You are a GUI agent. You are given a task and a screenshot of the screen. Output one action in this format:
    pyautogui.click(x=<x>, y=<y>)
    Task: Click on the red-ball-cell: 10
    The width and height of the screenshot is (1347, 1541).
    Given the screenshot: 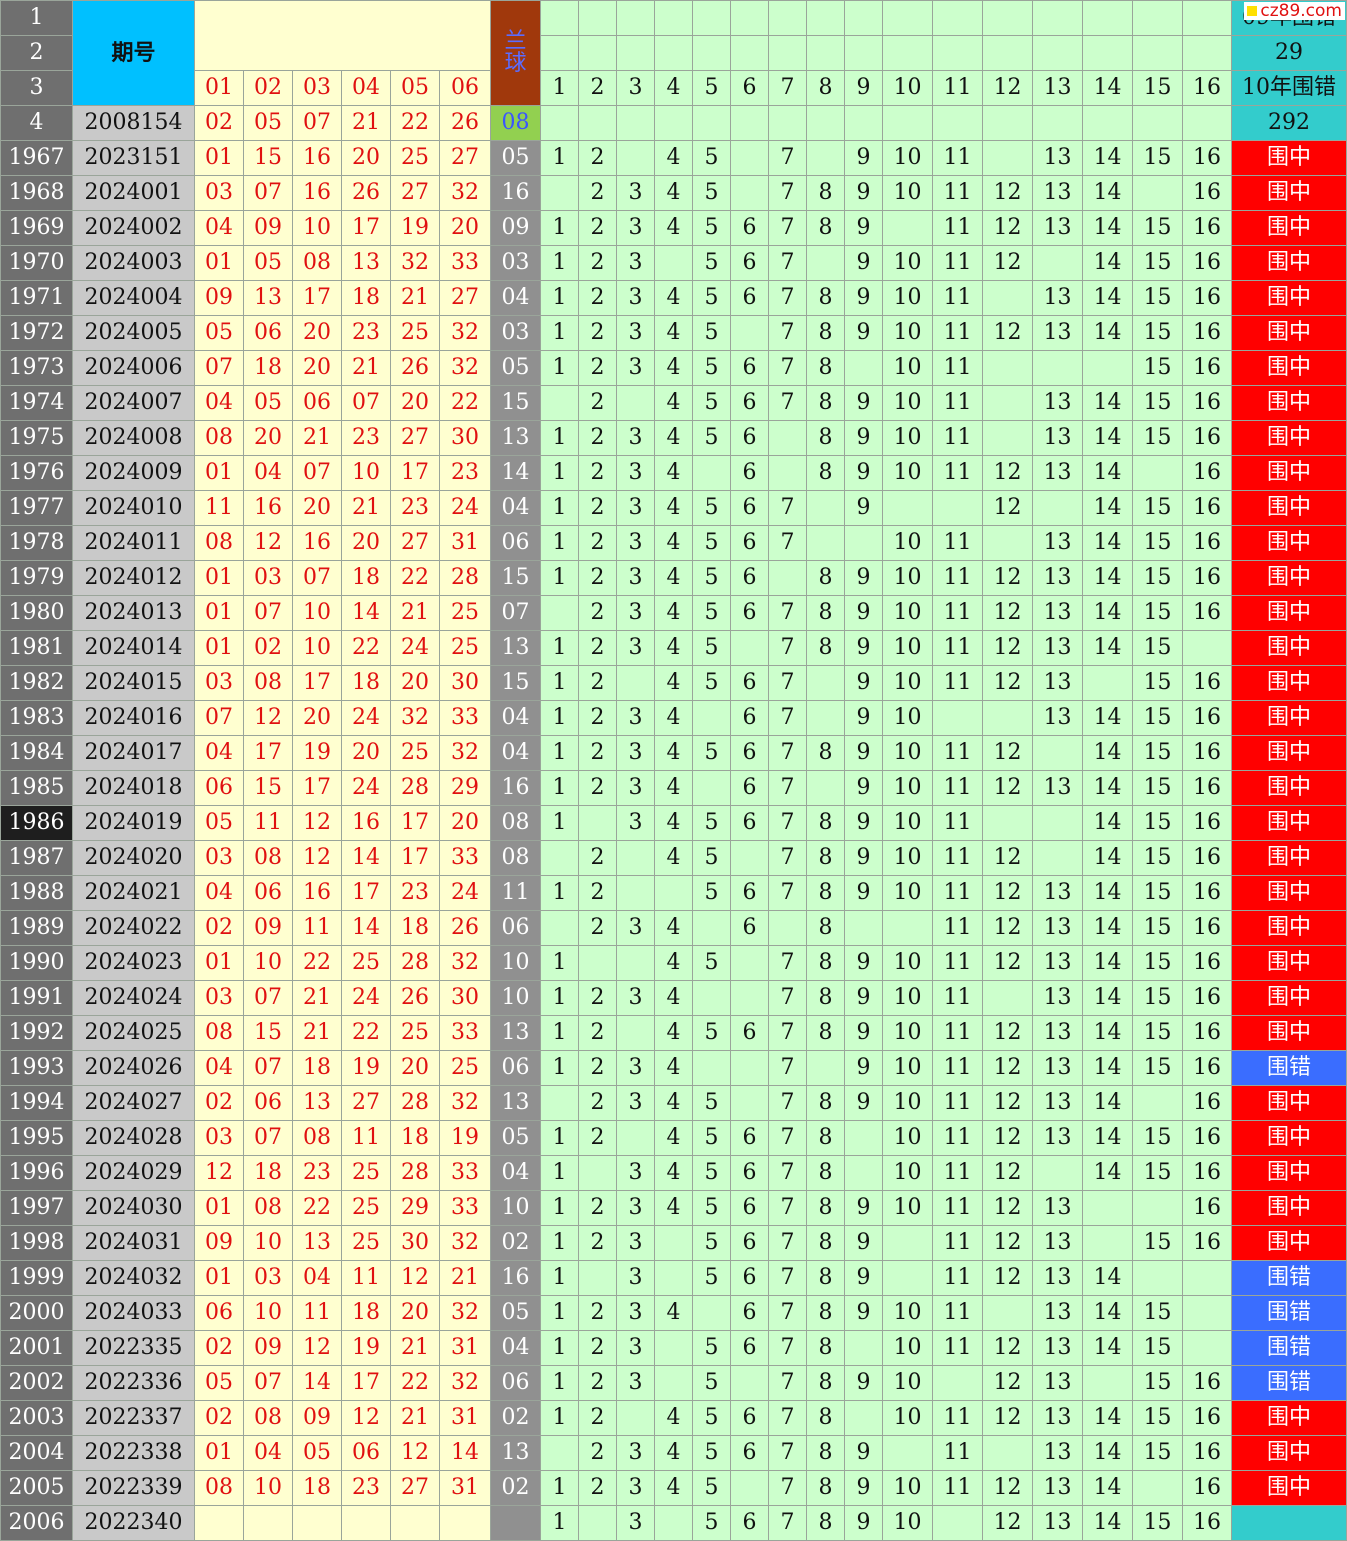 What is the action you would take?
    pyautogui.click(x=317, y=228)
    